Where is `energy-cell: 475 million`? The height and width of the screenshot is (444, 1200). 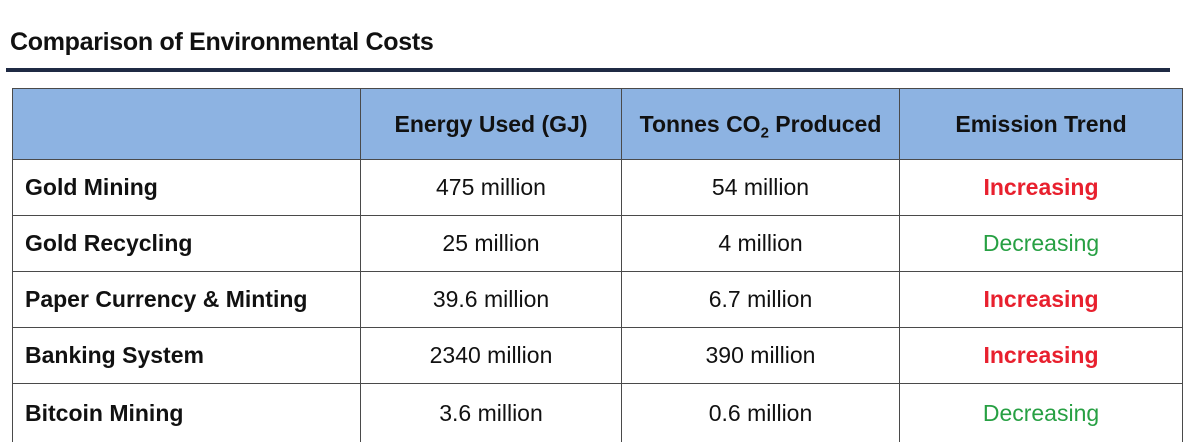 energy-cell: 475 million is located at coordinates (491, 187).